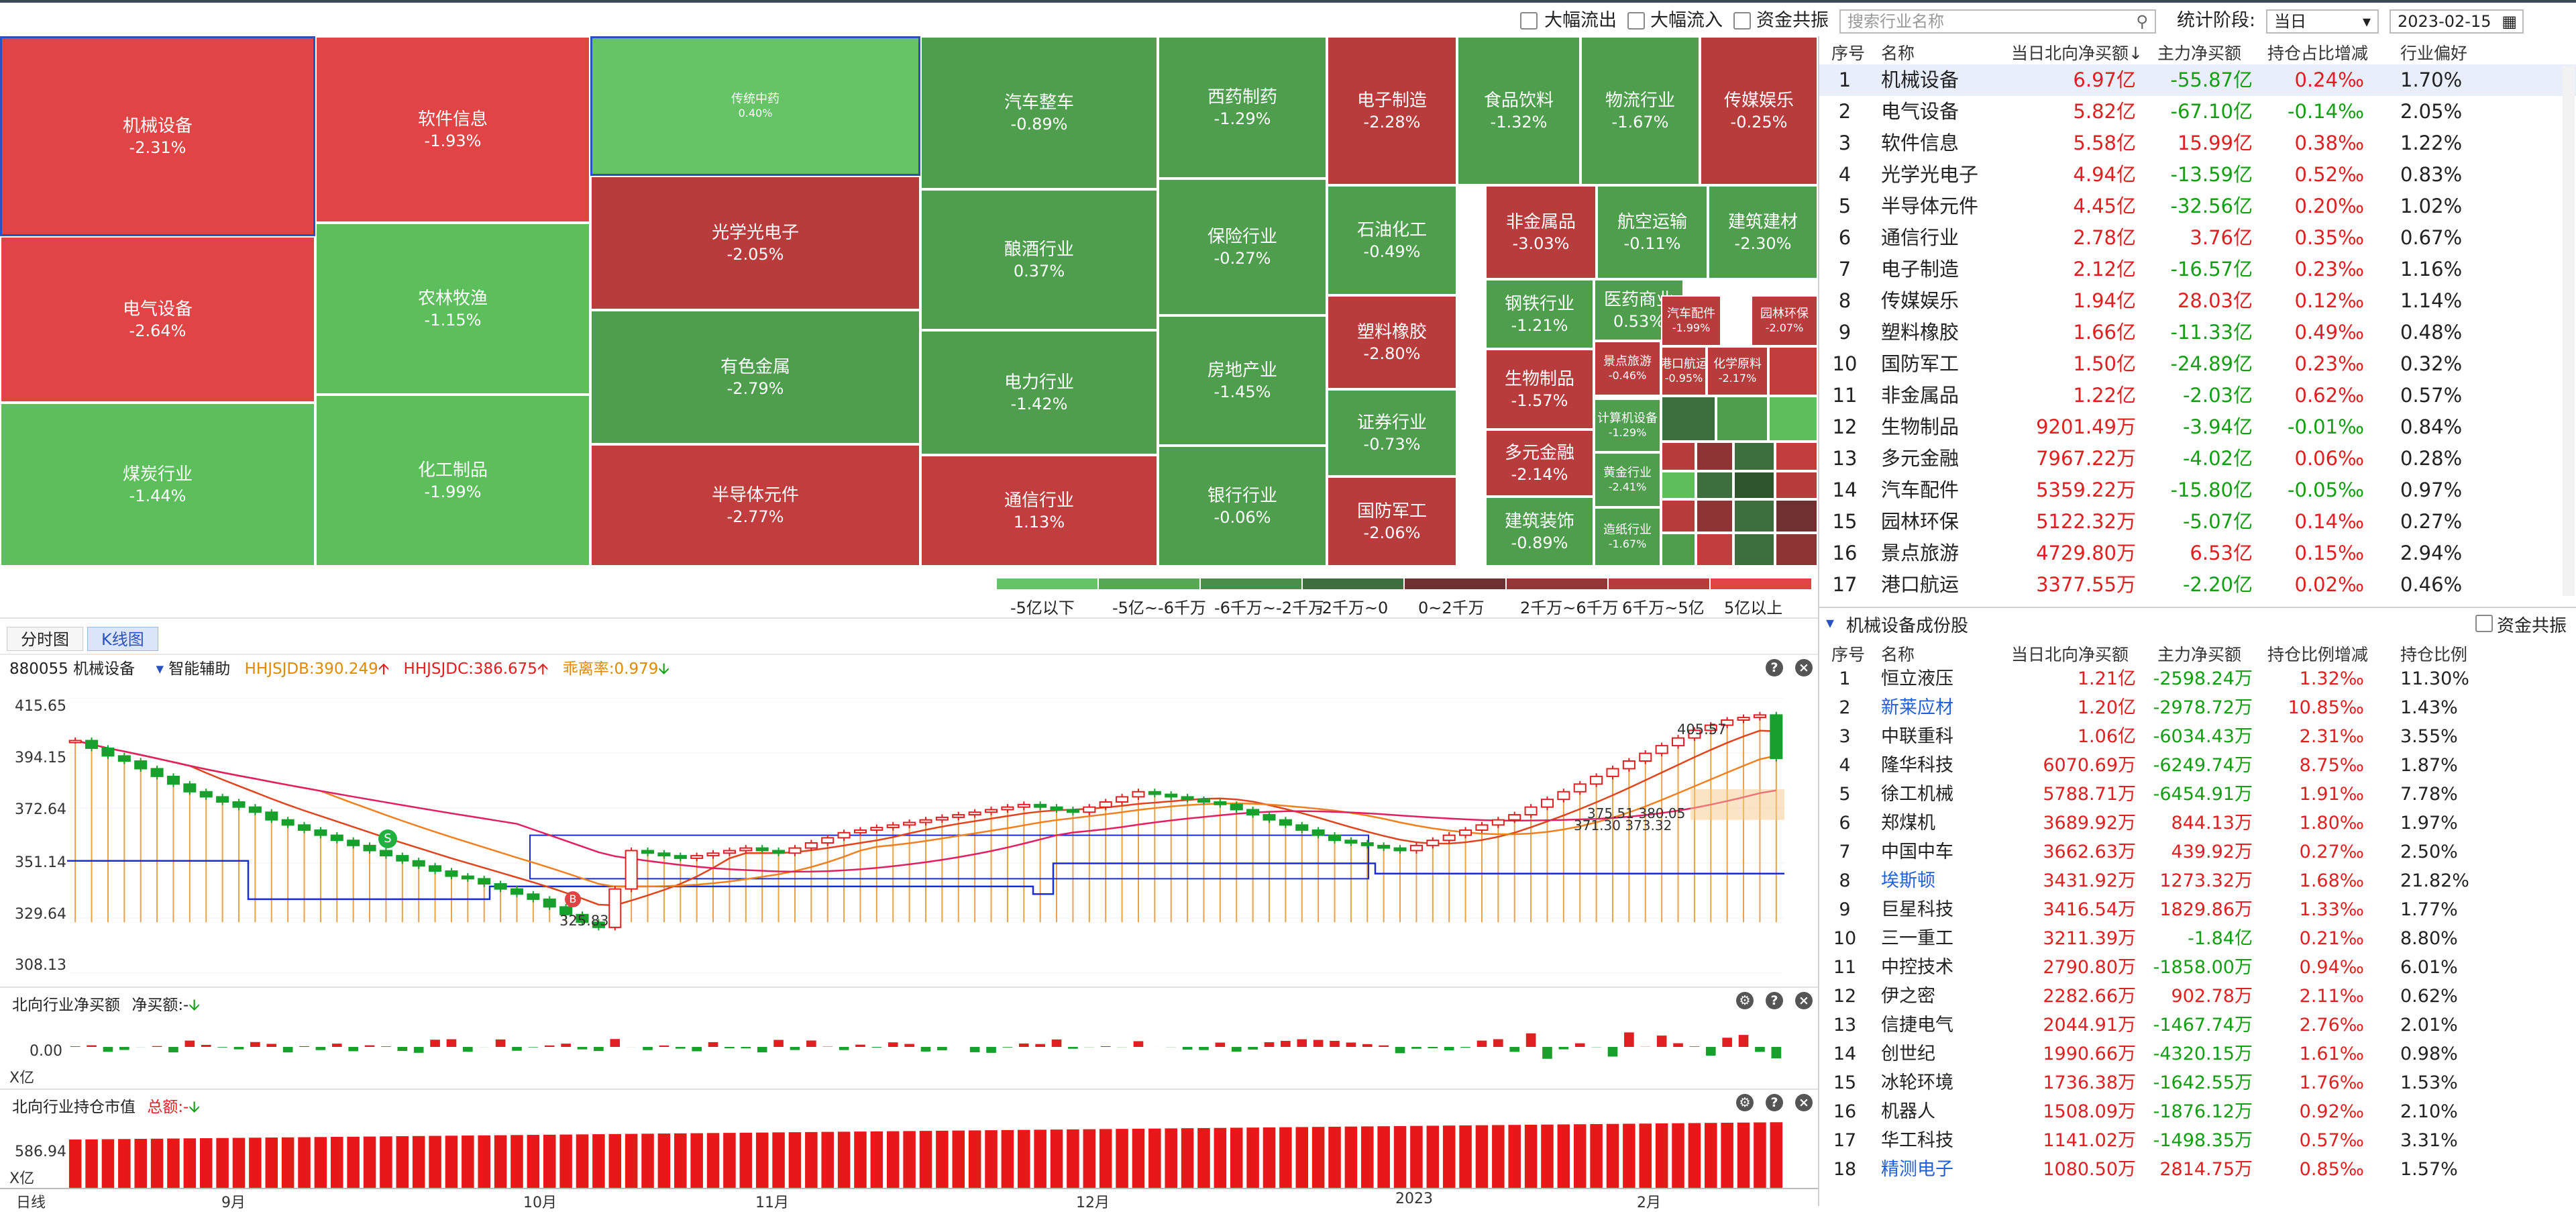 This screenshot has width=2576, height=1212. Describe the element at coordinates (2142, 21) in the screenshot. I see `search-icon: ⚲` at that location.